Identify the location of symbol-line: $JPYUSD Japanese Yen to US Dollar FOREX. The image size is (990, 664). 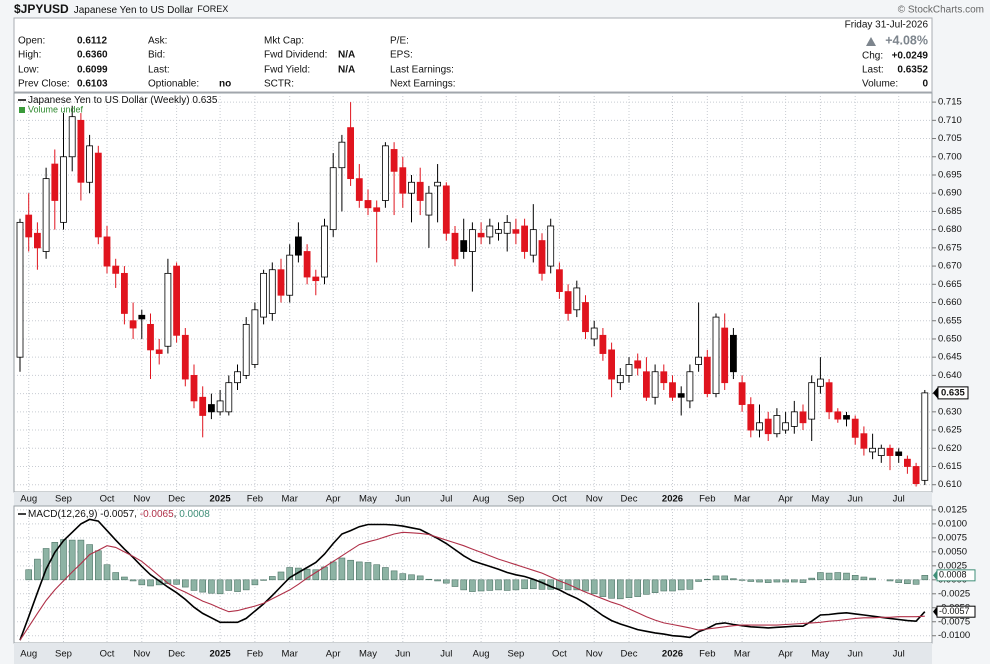
(121, 9).